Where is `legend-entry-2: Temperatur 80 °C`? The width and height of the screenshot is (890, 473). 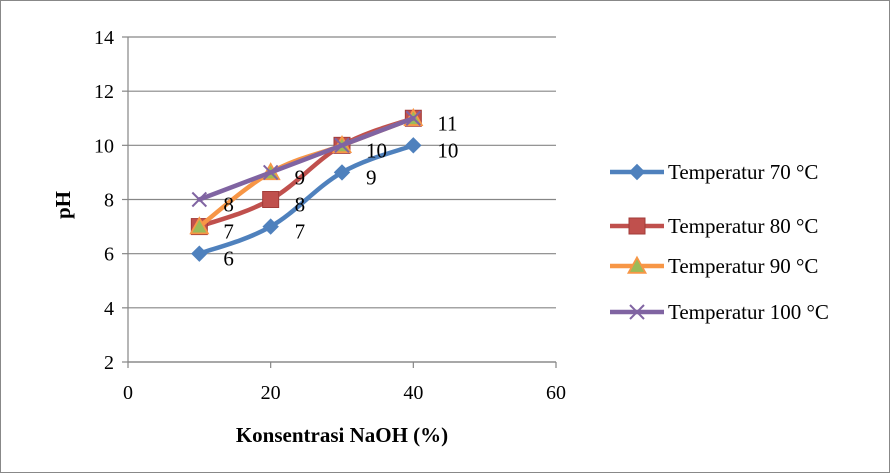
legend-entry-2: Temperatur 80 °C is located at coordinates (714, 226).